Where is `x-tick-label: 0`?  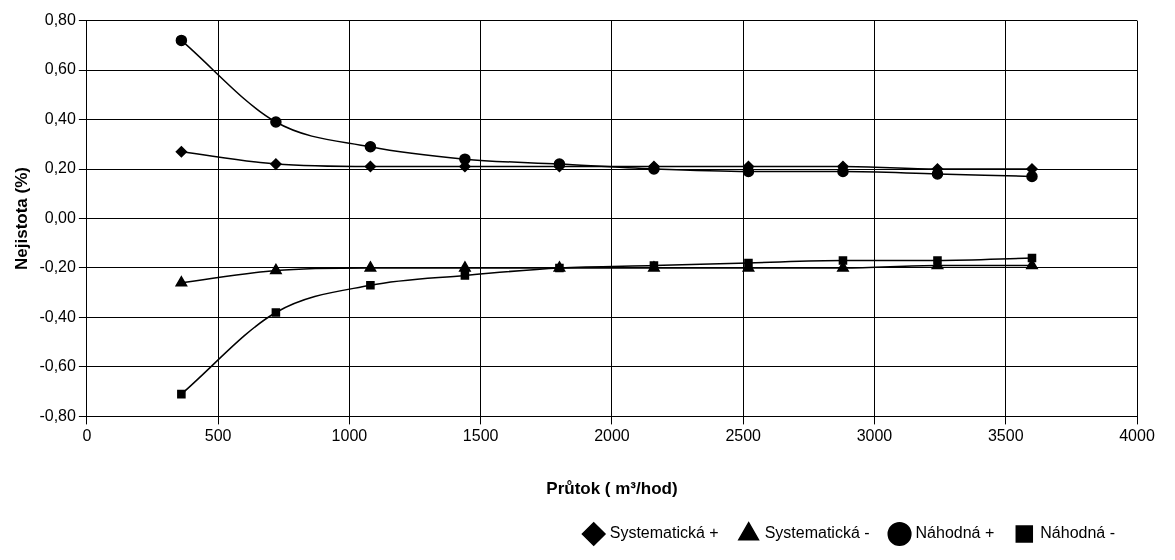 x-tick-label: 0 is located at coordinates (87, 436).